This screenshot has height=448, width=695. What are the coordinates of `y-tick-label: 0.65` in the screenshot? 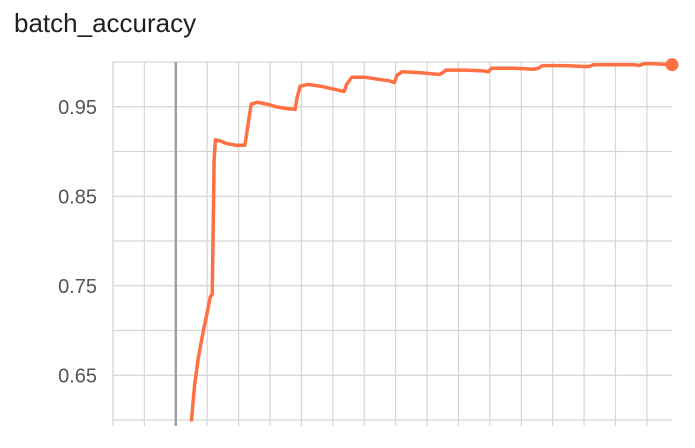 It's located at (77, 376).